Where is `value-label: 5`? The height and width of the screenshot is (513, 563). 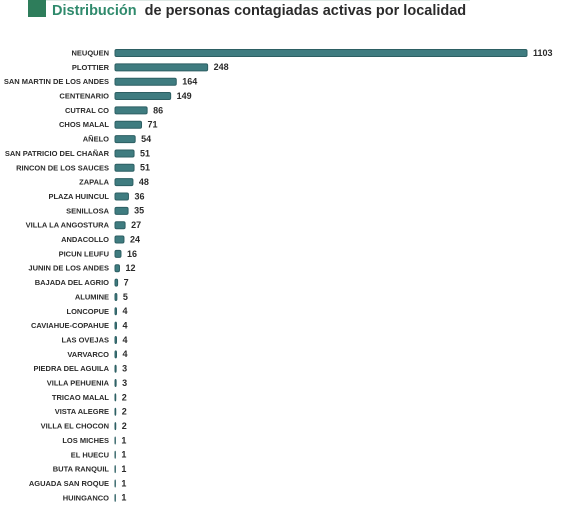 value-label: 5 is located at coordinates (125, 297).